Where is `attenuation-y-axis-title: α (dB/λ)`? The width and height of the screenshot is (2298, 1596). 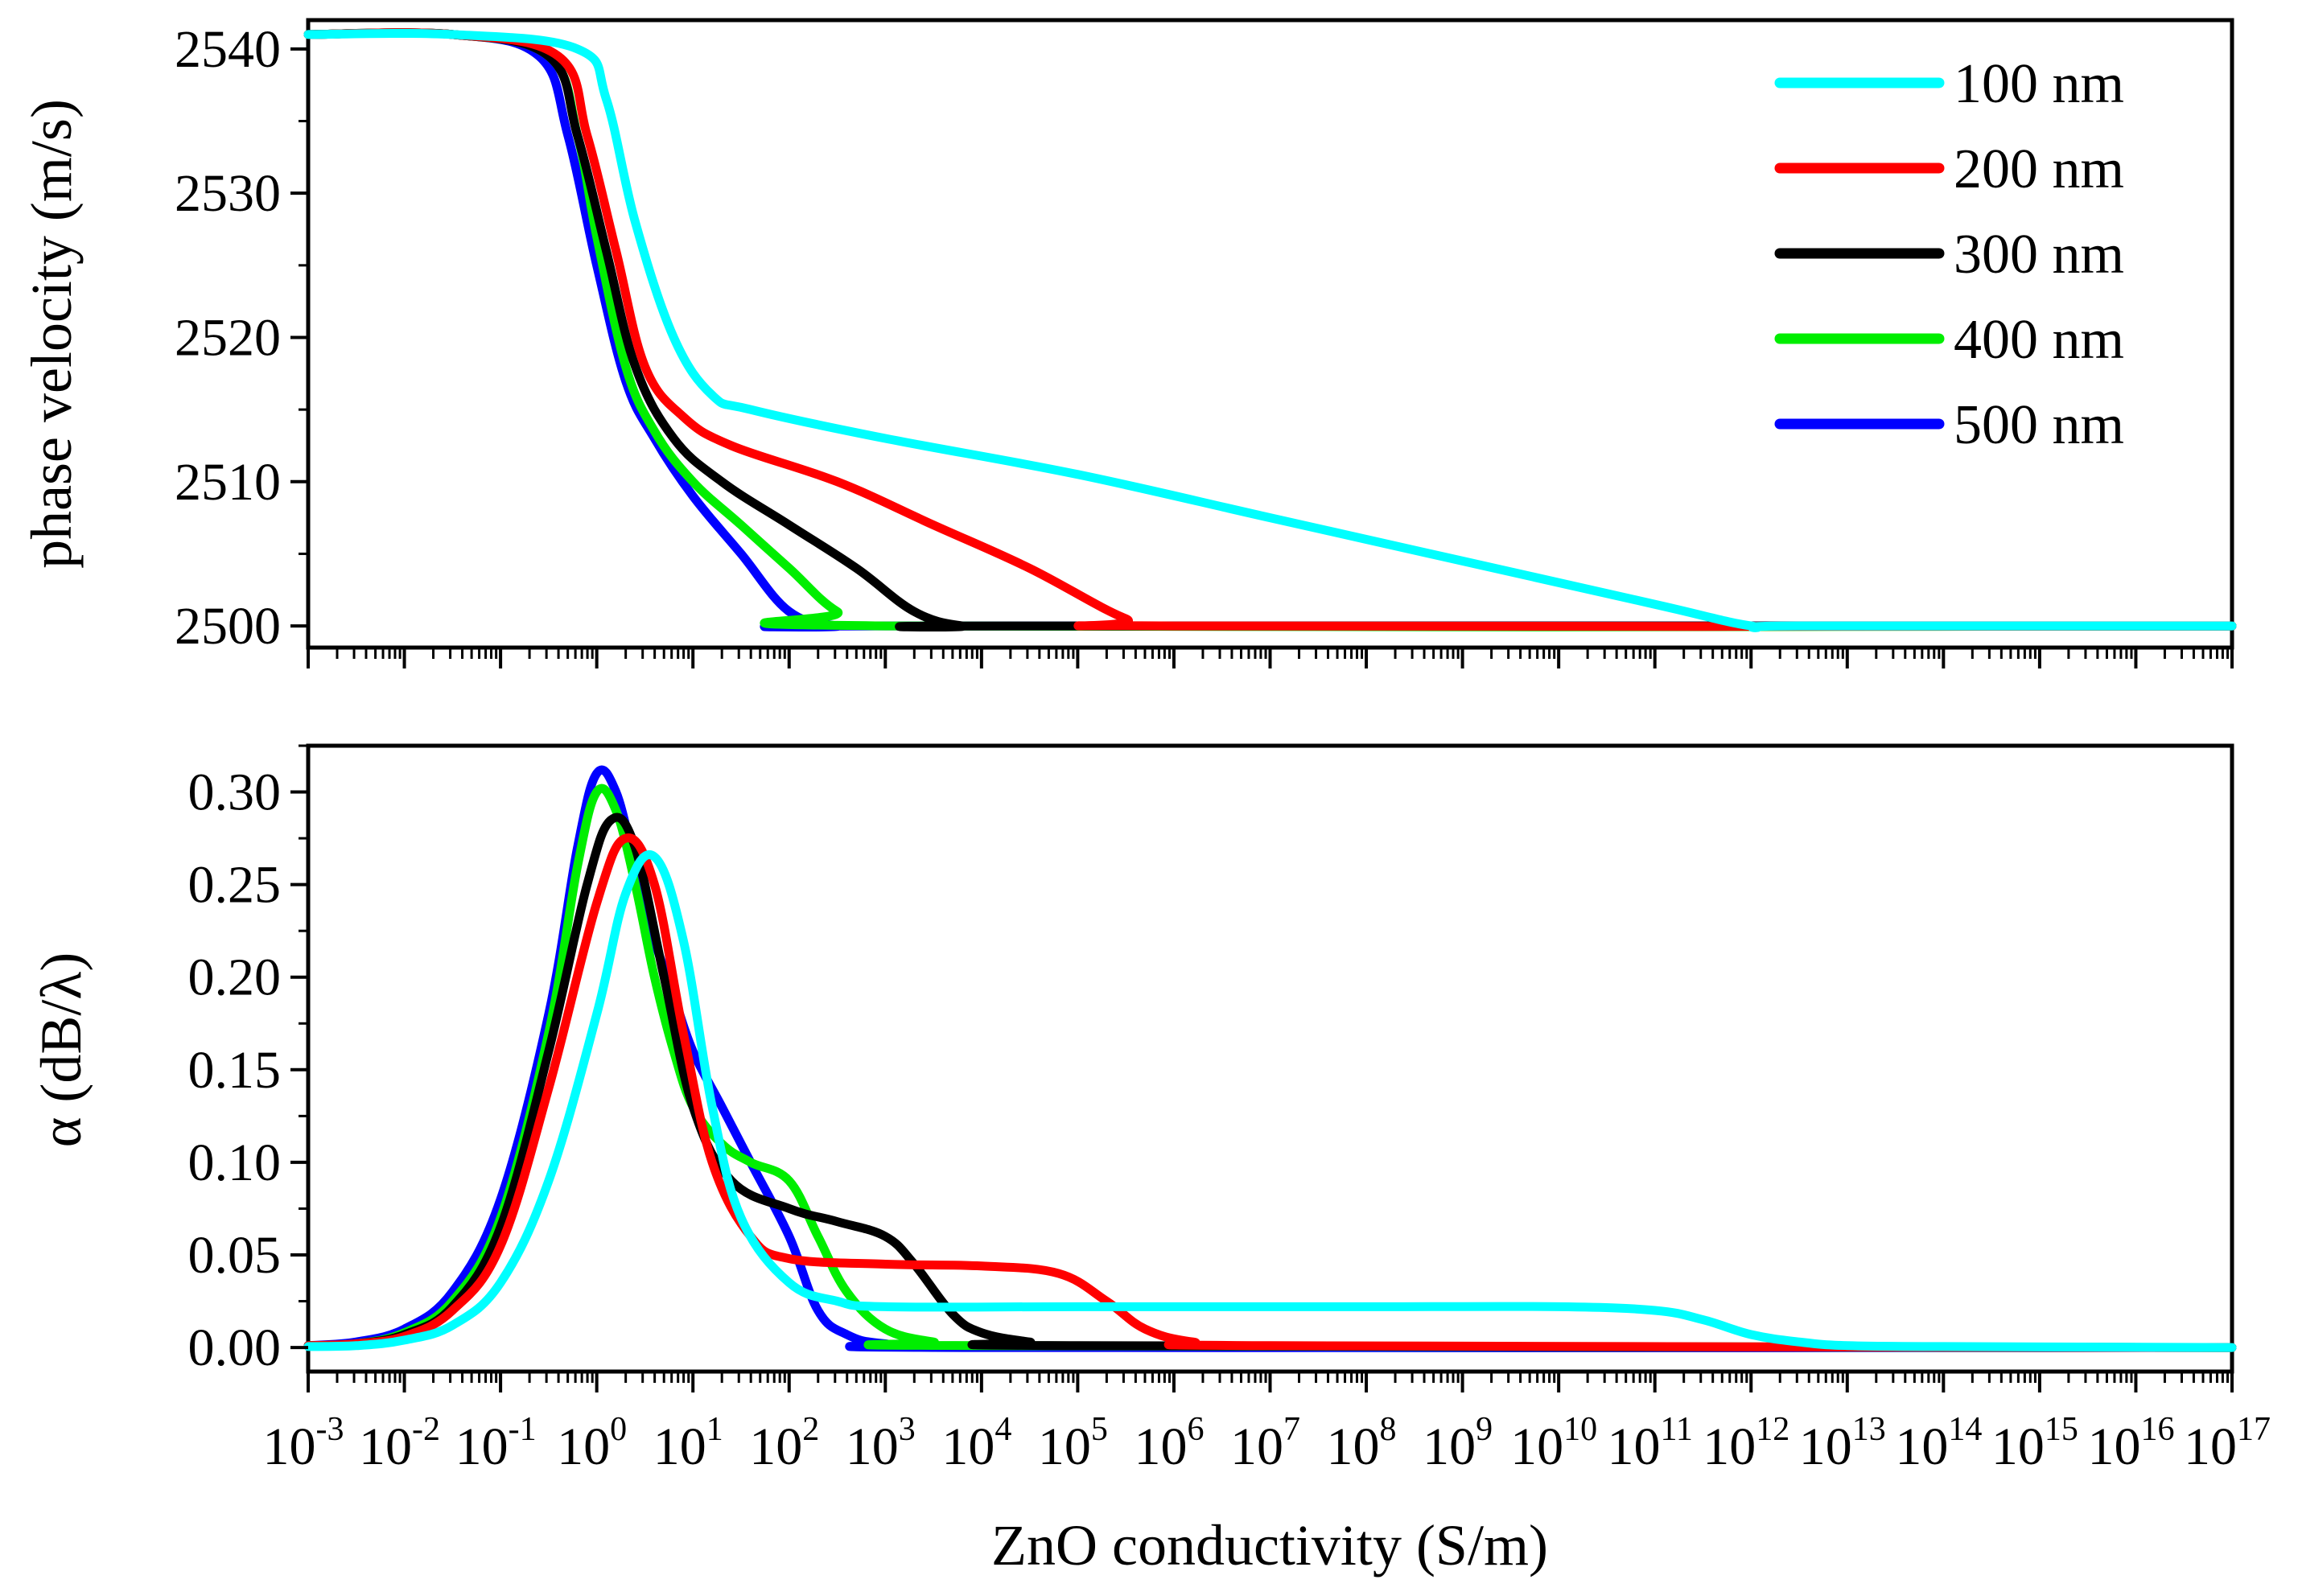 attenuation-y-axis-title: α (dB/λ) is located at coordinates (61, 1050).